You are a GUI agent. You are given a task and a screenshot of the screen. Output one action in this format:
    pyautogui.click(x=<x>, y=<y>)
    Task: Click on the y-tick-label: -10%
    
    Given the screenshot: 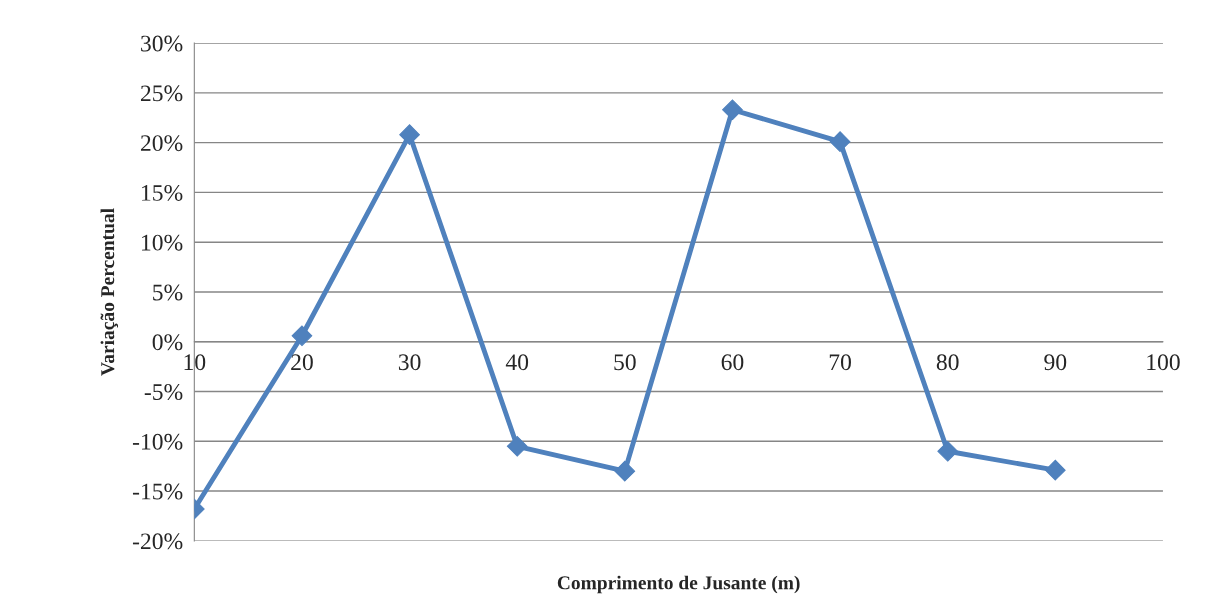 What is the action you would take?
    pyautogui.click(x=157, y=441)
    